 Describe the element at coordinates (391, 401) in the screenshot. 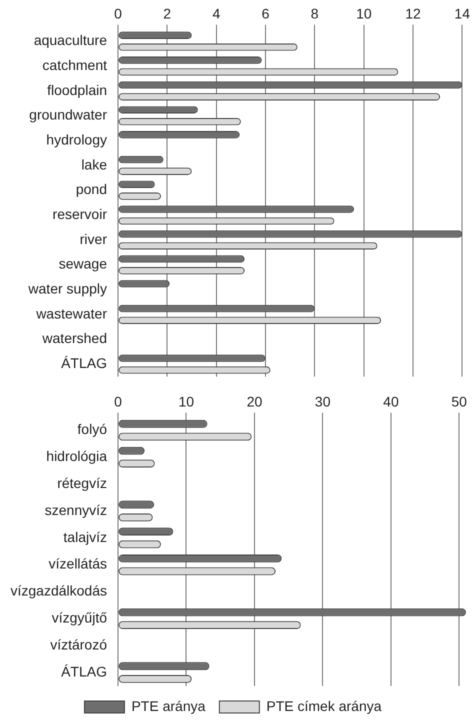

I see `x-tick-label: 40` at that location.